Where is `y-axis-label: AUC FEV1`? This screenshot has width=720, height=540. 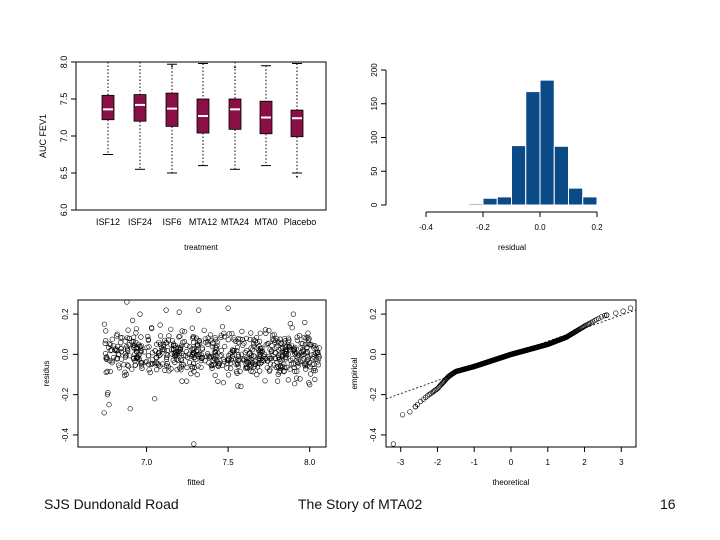
y-axis-label: AUC FEV1 is located at coordinates (43, 136).